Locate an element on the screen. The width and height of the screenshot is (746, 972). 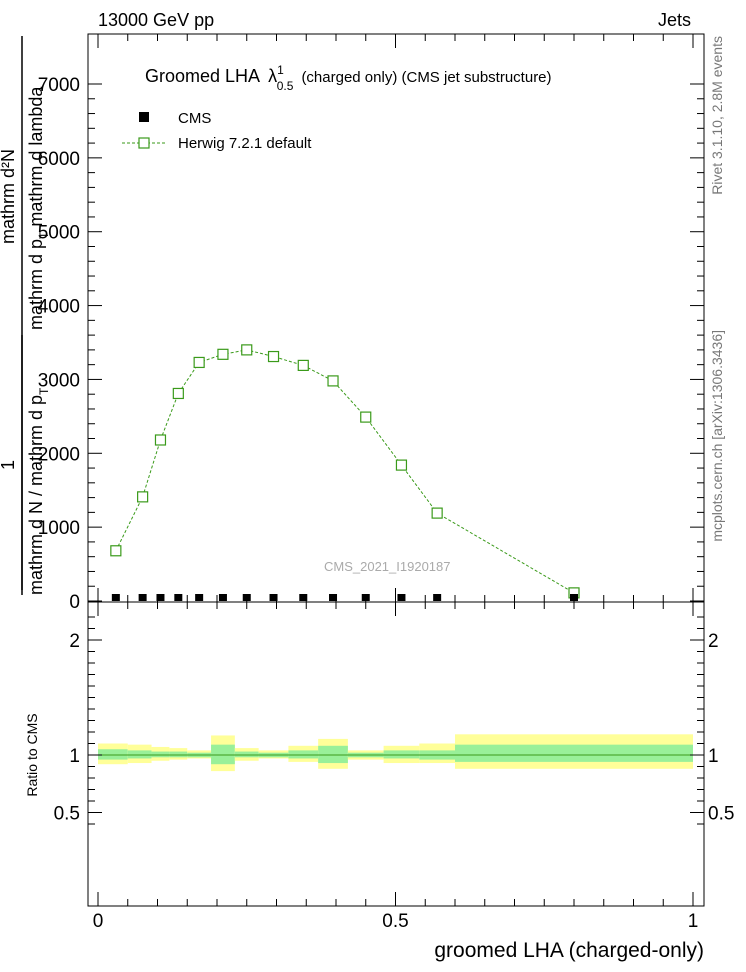
main-y-tick-label: 1000 is located at coordinates (59, 528).